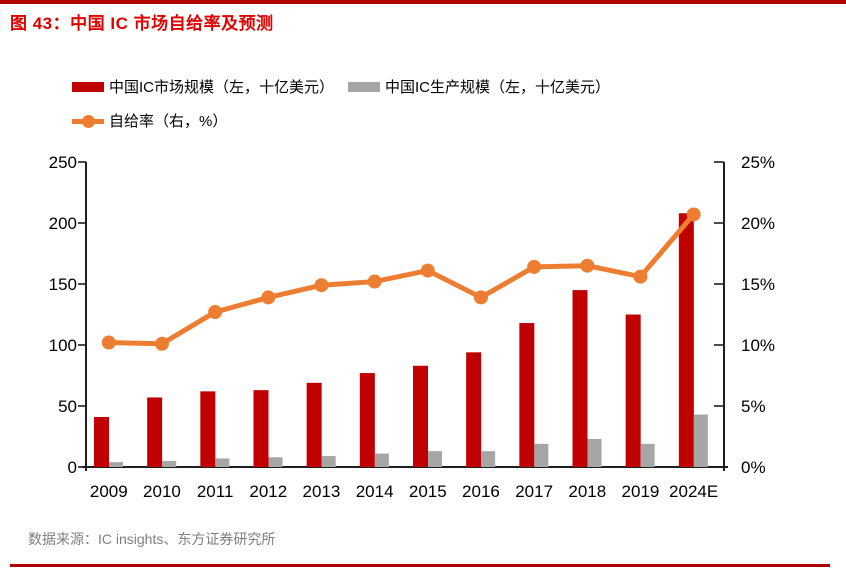 The width and height of the screenshot is (846, 572). What do you see at coordinates (498, 87) in the screenshot?
I see `legend-label-production: 中国IC生产规模（左，十亿美元）` at bounding box center [498, 87].